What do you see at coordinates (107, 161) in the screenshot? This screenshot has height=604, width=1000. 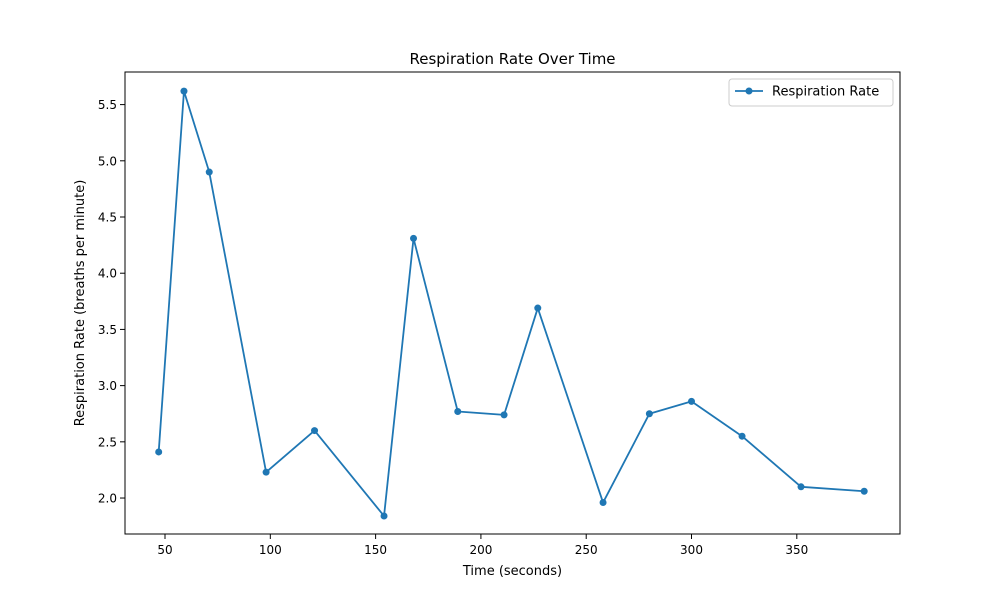 I see `y-tick-label: 5.0` at bounding box center [107, 161].